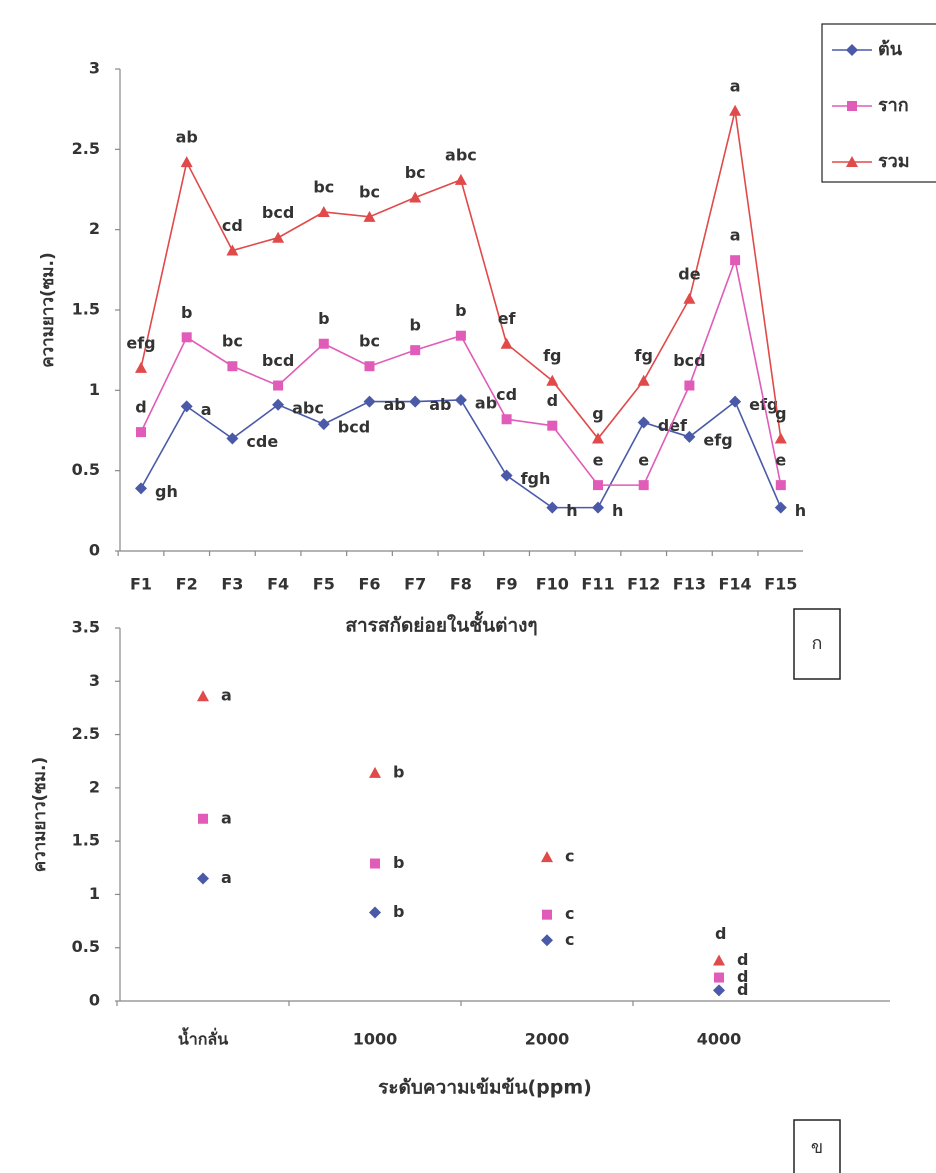 The image size is (936, 1173). What do you see at coordinates (375, 1039) in the screenshot?
I see `x-tick-label: 1000` at bounding box center [375, 1039].